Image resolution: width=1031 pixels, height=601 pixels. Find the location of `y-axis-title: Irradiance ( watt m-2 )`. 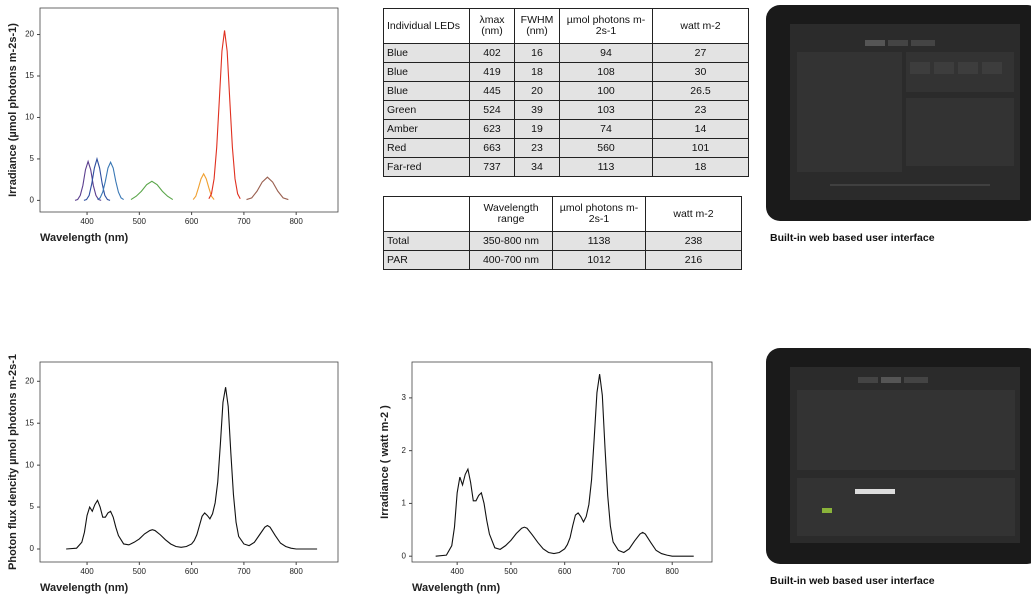

y-axis-title: Irradiance ( watt m-2 ) is located at coordinates (385, 462).